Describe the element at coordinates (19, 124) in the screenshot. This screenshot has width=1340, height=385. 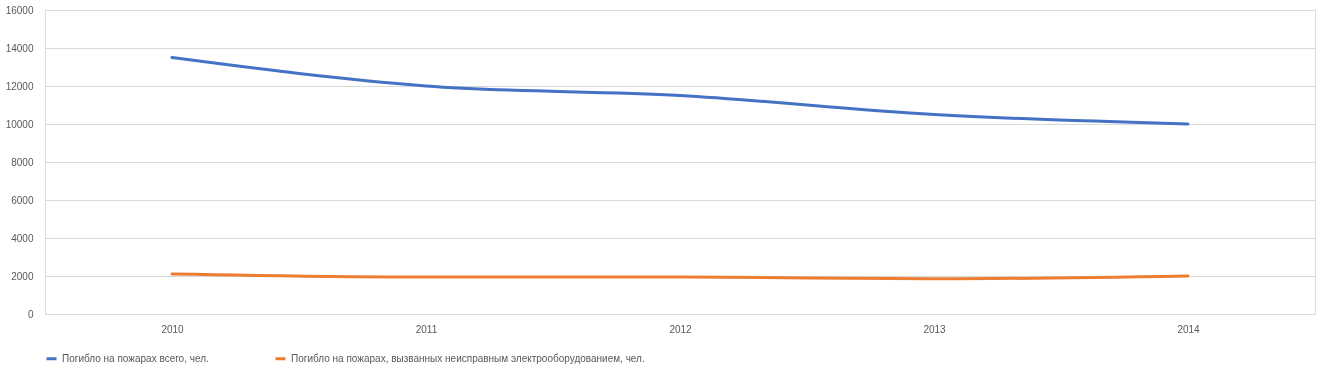
I see `y-tick-label: 10000` at that location.